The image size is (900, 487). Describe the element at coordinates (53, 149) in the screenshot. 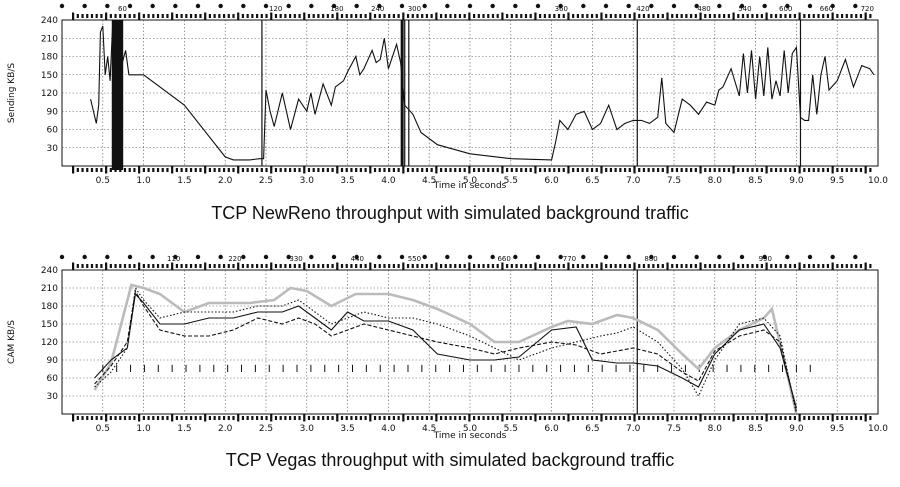

I see `y-tick-label: 30` at that location.